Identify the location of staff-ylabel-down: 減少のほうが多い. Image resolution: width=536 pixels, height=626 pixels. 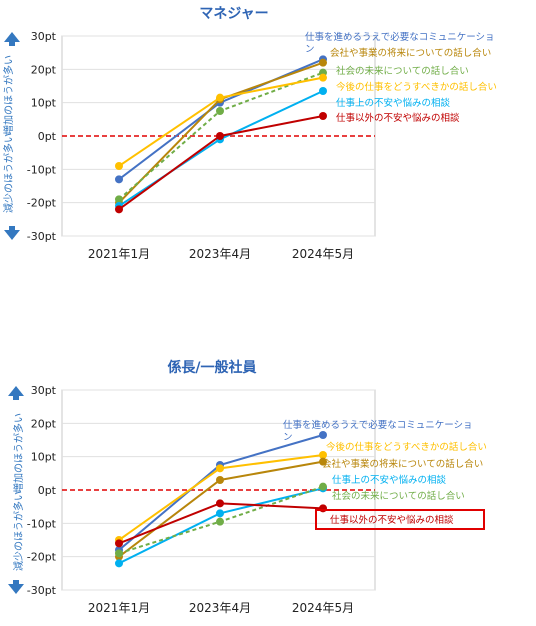
(18, 531).